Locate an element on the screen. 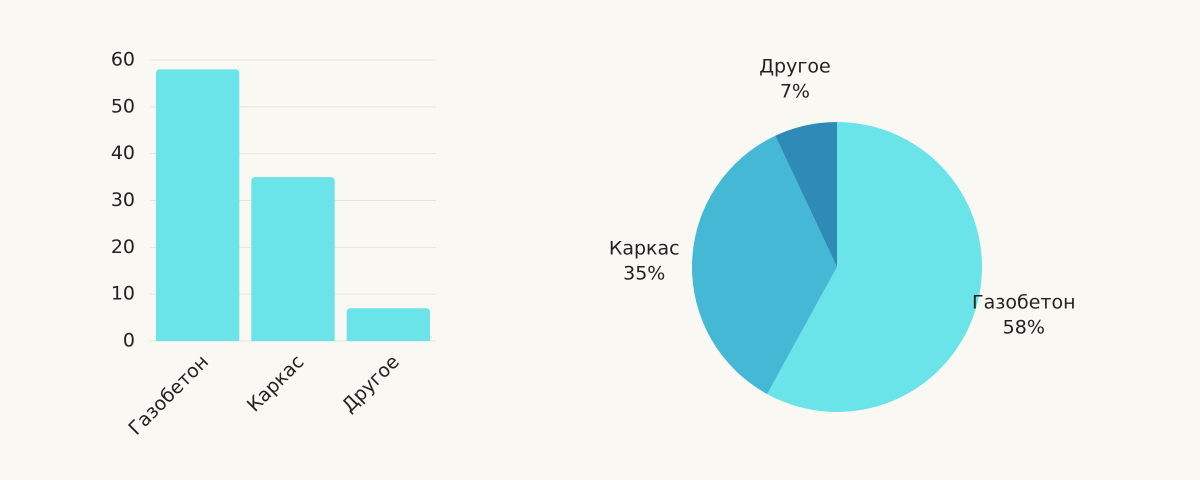 This screenshot has width=1200, height=480. y-tick-label: 50 is located at coordinates (123, 106).